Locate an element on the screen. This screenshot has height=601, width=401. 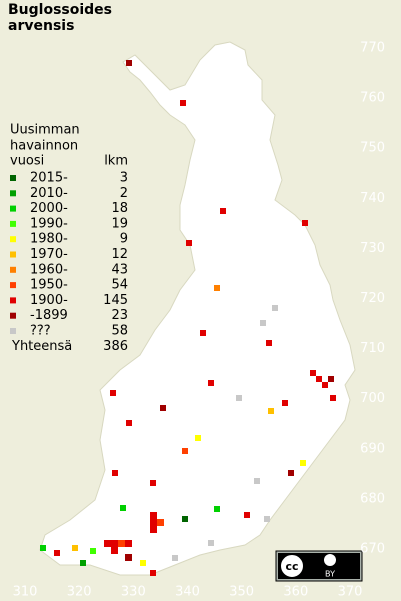
legend-label: 1900- is located at coordinates (49, 300).